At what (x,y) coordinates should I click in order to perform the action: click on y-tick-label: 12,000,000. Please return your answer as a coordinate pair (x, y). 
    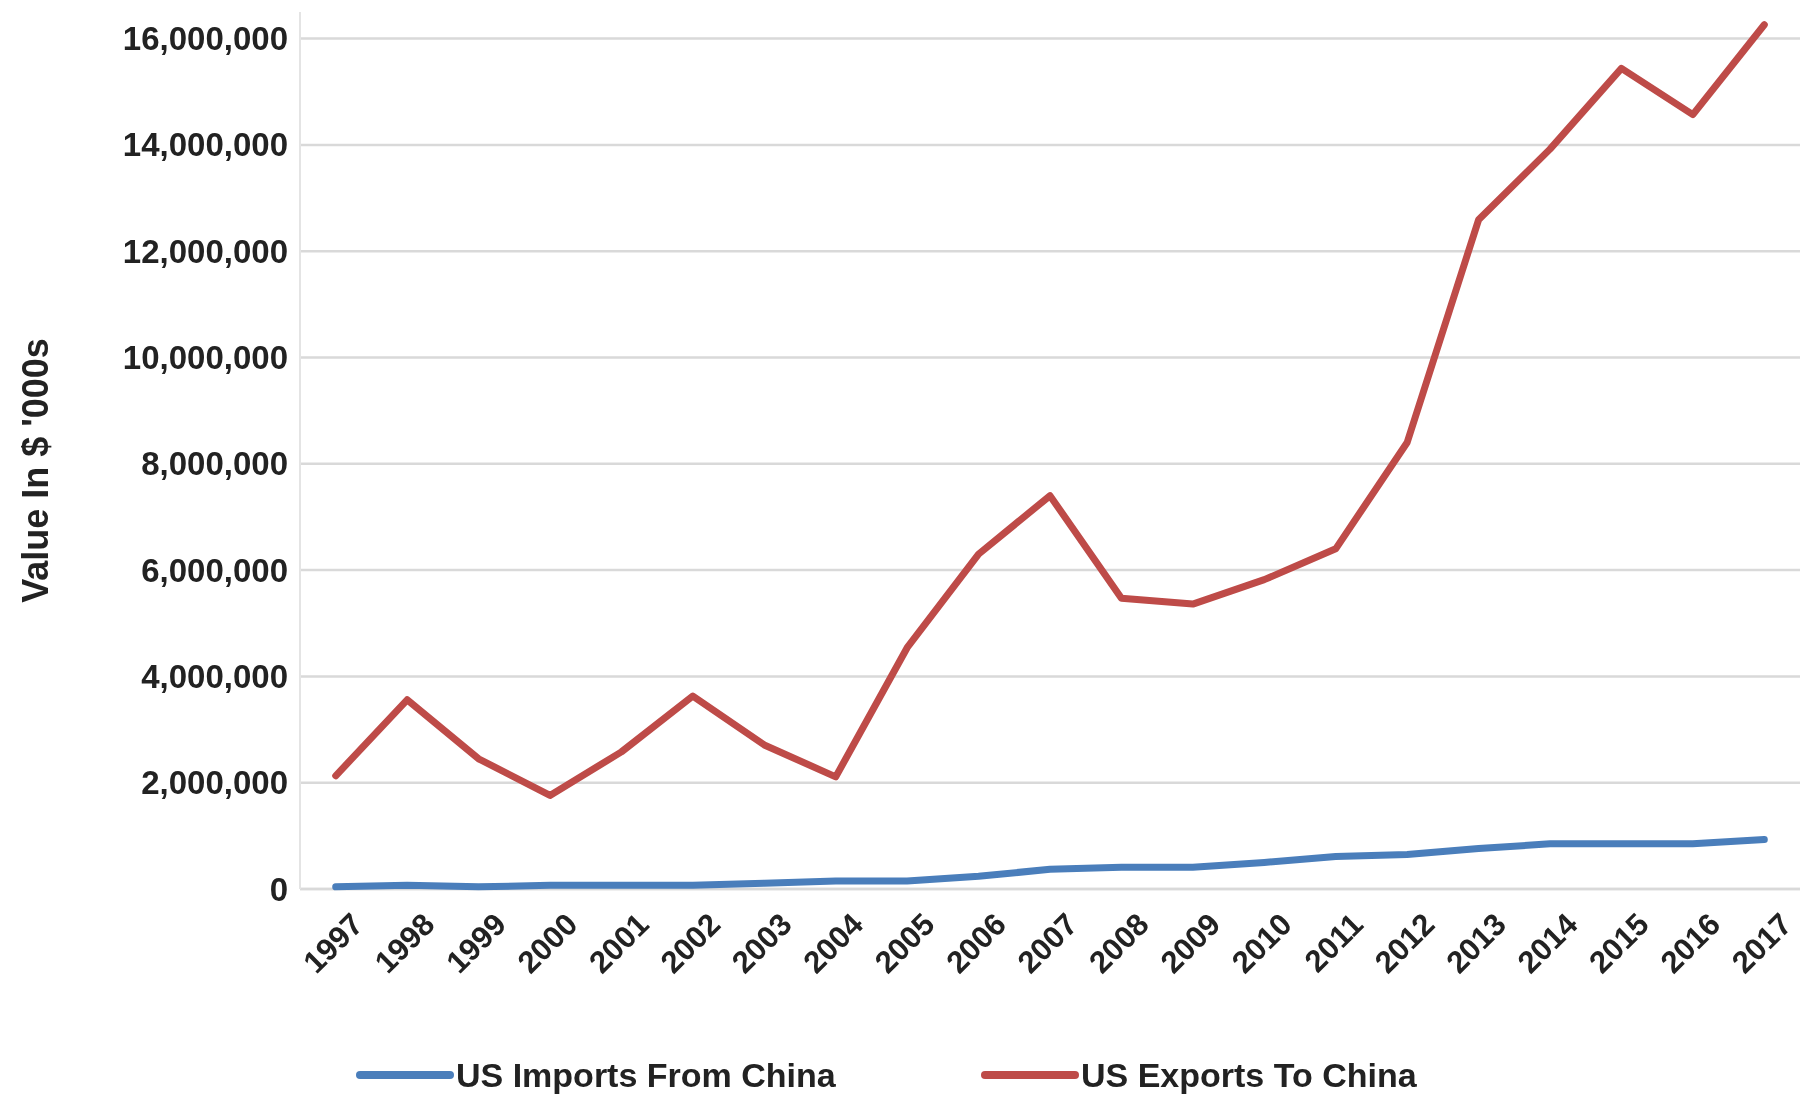
    Looking at the image, I should click on (205, 251).